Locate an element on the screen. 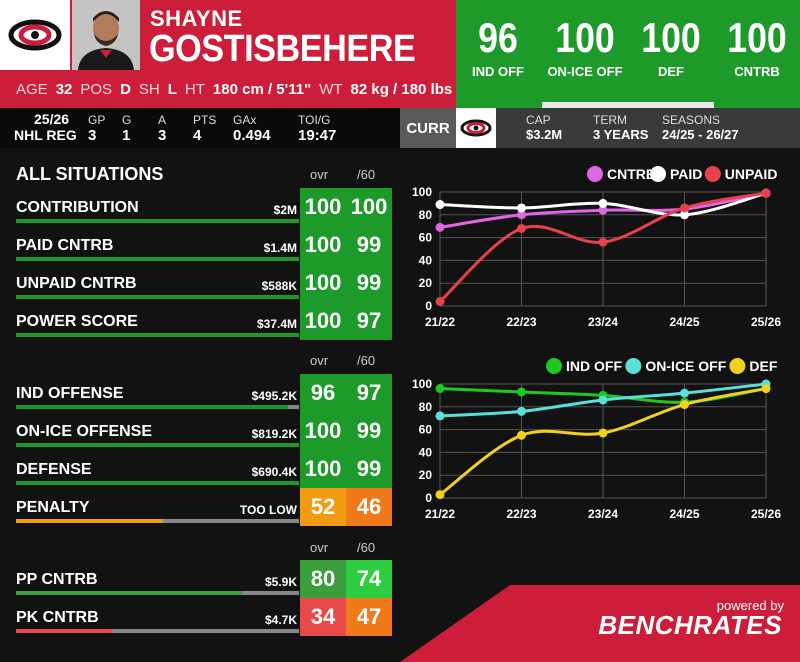 The width and height of the screenshot is (800, 662). gax-label: GAx is located at coordinates (245, 120).